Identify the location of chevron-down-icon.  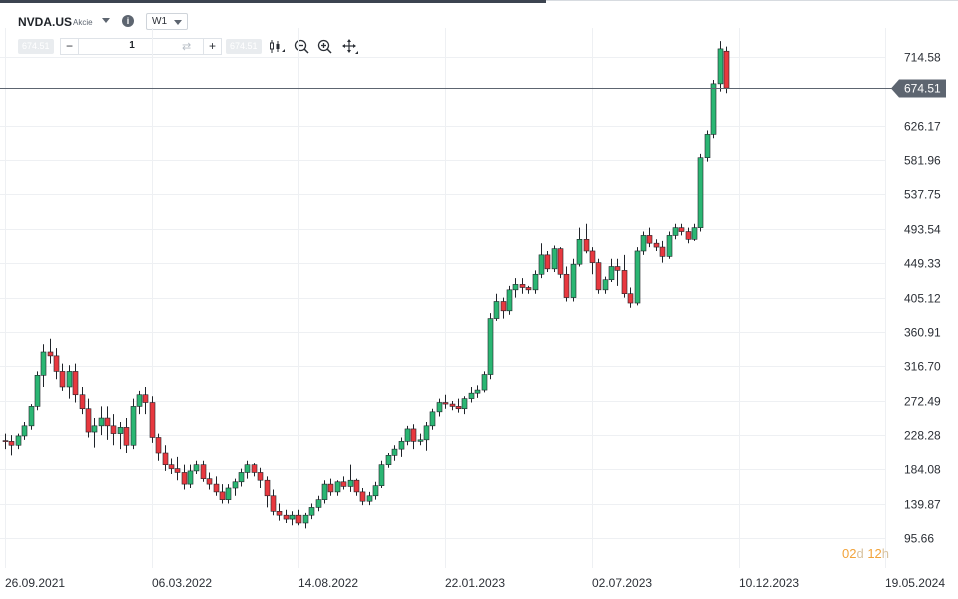
(106, 20).